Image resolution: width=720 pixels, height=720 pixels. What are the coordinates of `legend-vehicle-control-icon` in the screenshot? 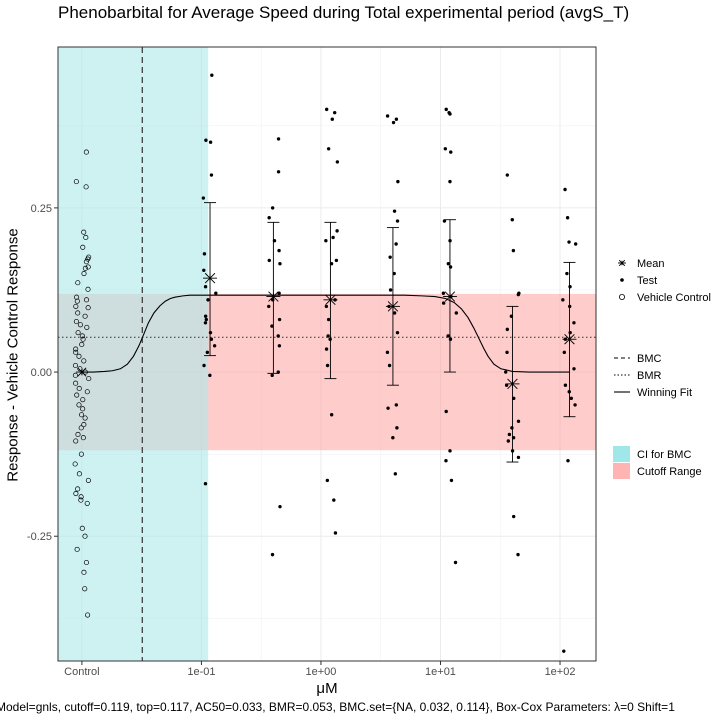 It's located at (622, 296).